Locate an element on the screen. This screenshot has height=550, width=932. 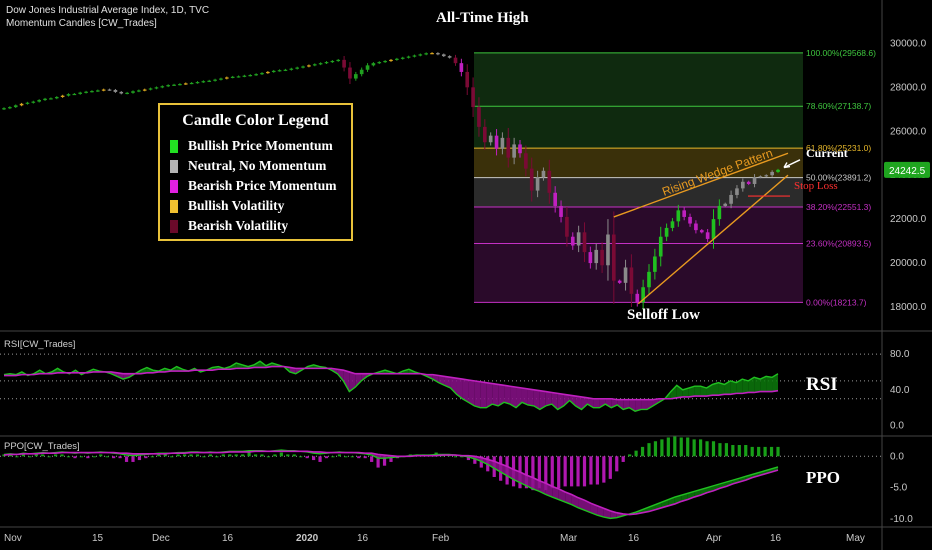
legend-title: Candle Color Legend is located at coordinates (255, 120).